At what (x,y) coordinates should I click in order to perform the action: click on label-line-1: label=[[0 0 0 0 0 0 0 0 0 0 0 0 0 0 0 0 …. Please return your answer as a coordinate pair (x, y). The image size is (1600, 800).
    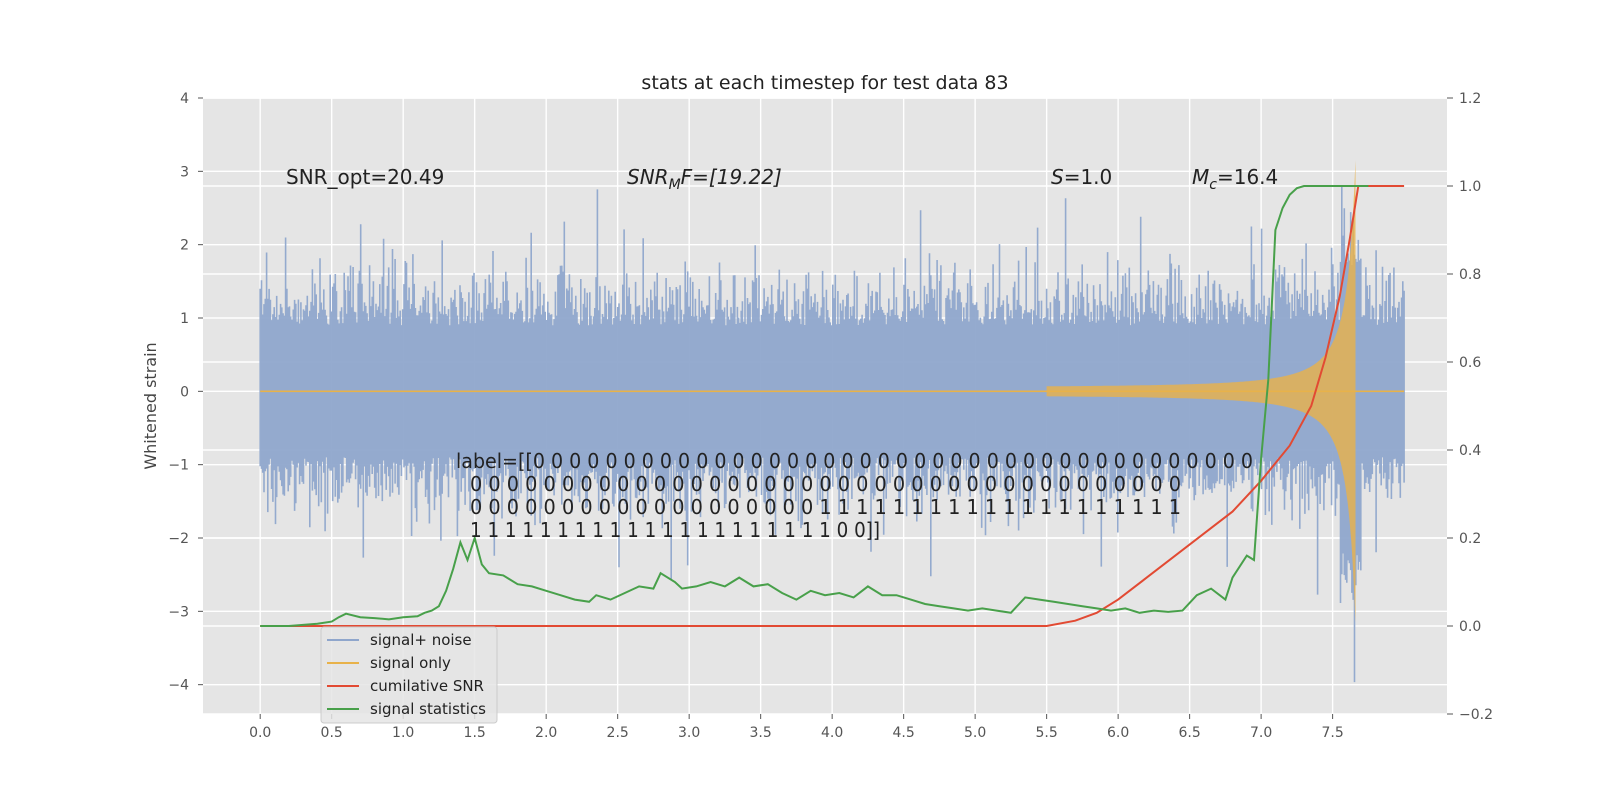
    Looking at the image, I should click on (854, 461).